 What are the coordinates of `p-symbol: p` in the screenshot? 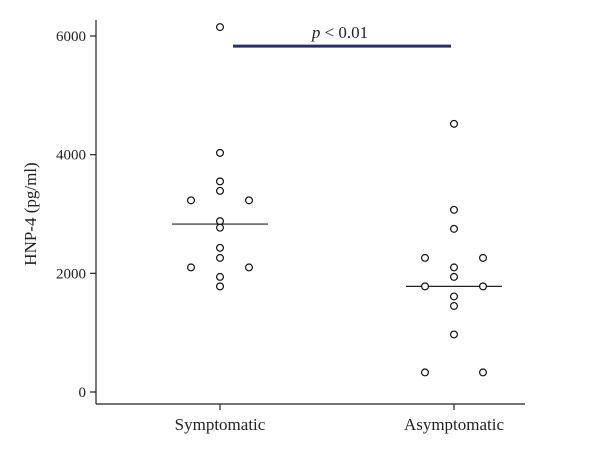 It's located at (316, 32).